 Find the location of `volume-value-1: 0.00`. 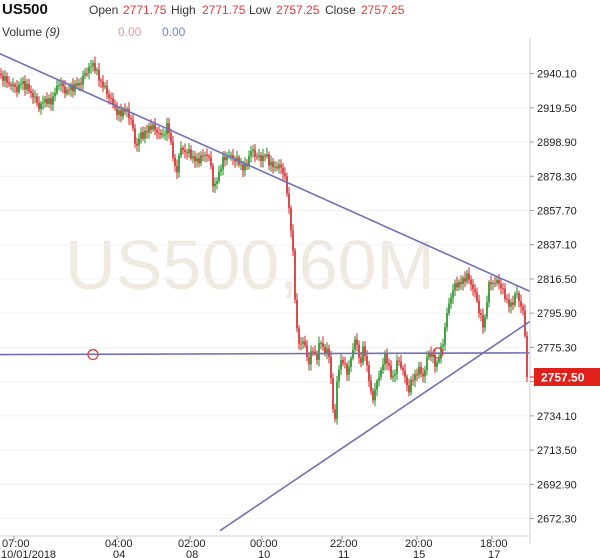

volume-value-1: 0.00 is located at coordinates (130, 32).